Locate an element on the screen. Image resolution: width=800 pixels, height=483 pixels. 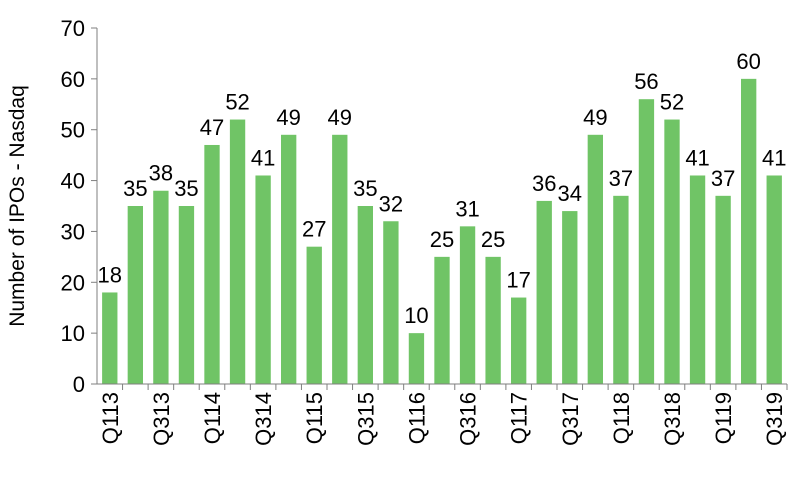
y-tick-label: 20 is located at coordinates (73, 282).